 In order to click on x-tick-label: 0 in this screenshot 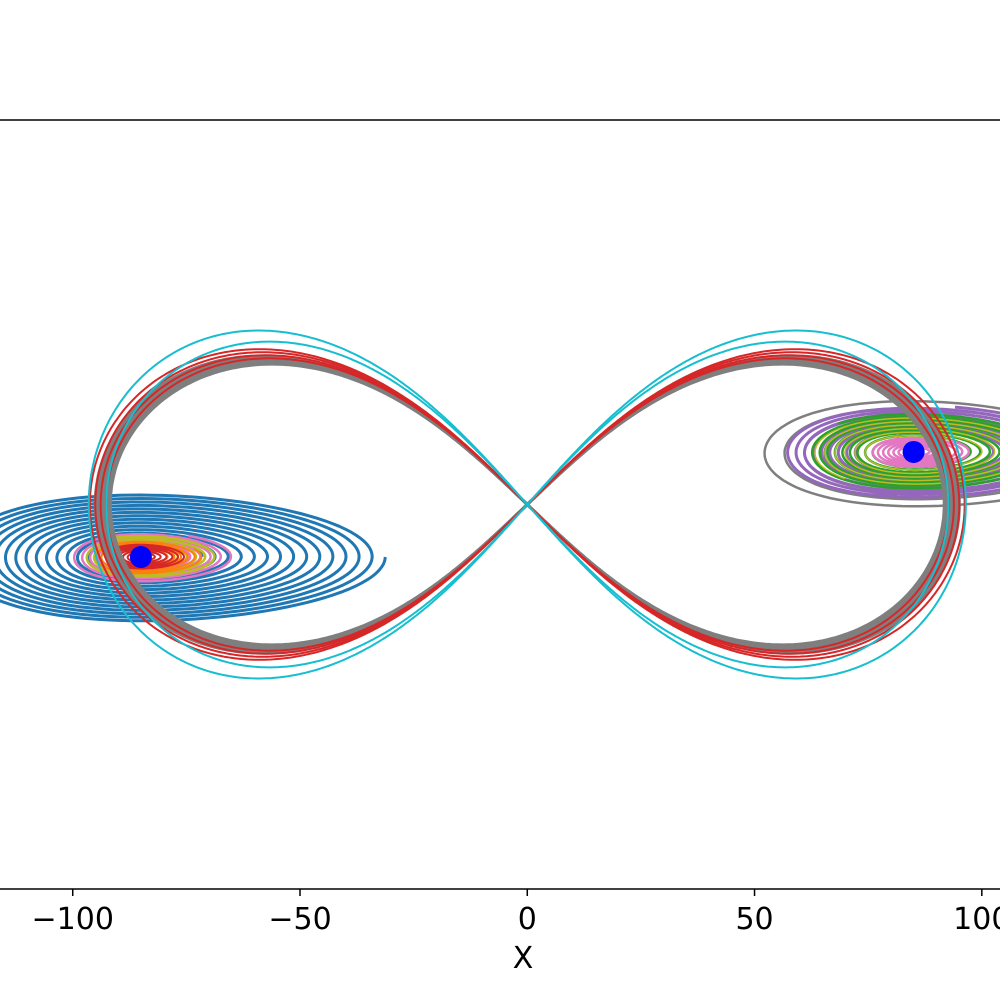, I will do `click(527, 919)`.